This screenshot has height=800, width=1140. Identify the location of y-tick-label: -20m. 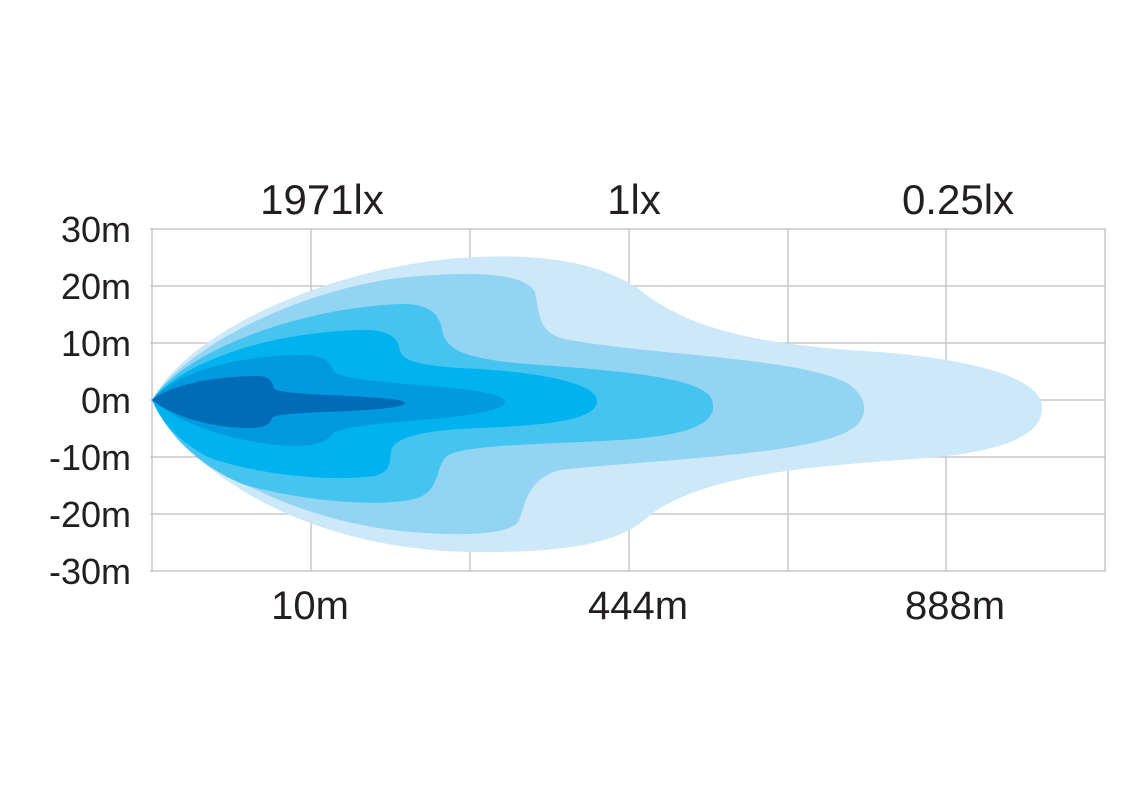
(90, 514).